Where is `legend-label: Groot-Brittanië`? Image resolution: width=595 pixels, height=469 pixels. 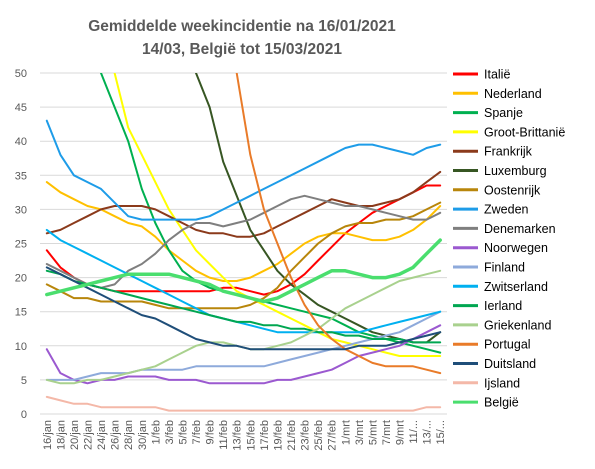
legend-label: Groot-Brittanië is located at coordinates (524, 132).